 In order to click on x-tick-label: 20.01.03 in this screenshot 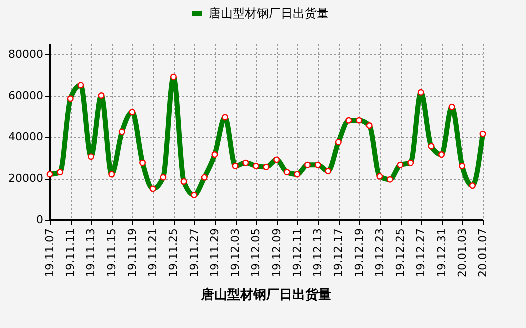, I will do `click(462, 253)`.